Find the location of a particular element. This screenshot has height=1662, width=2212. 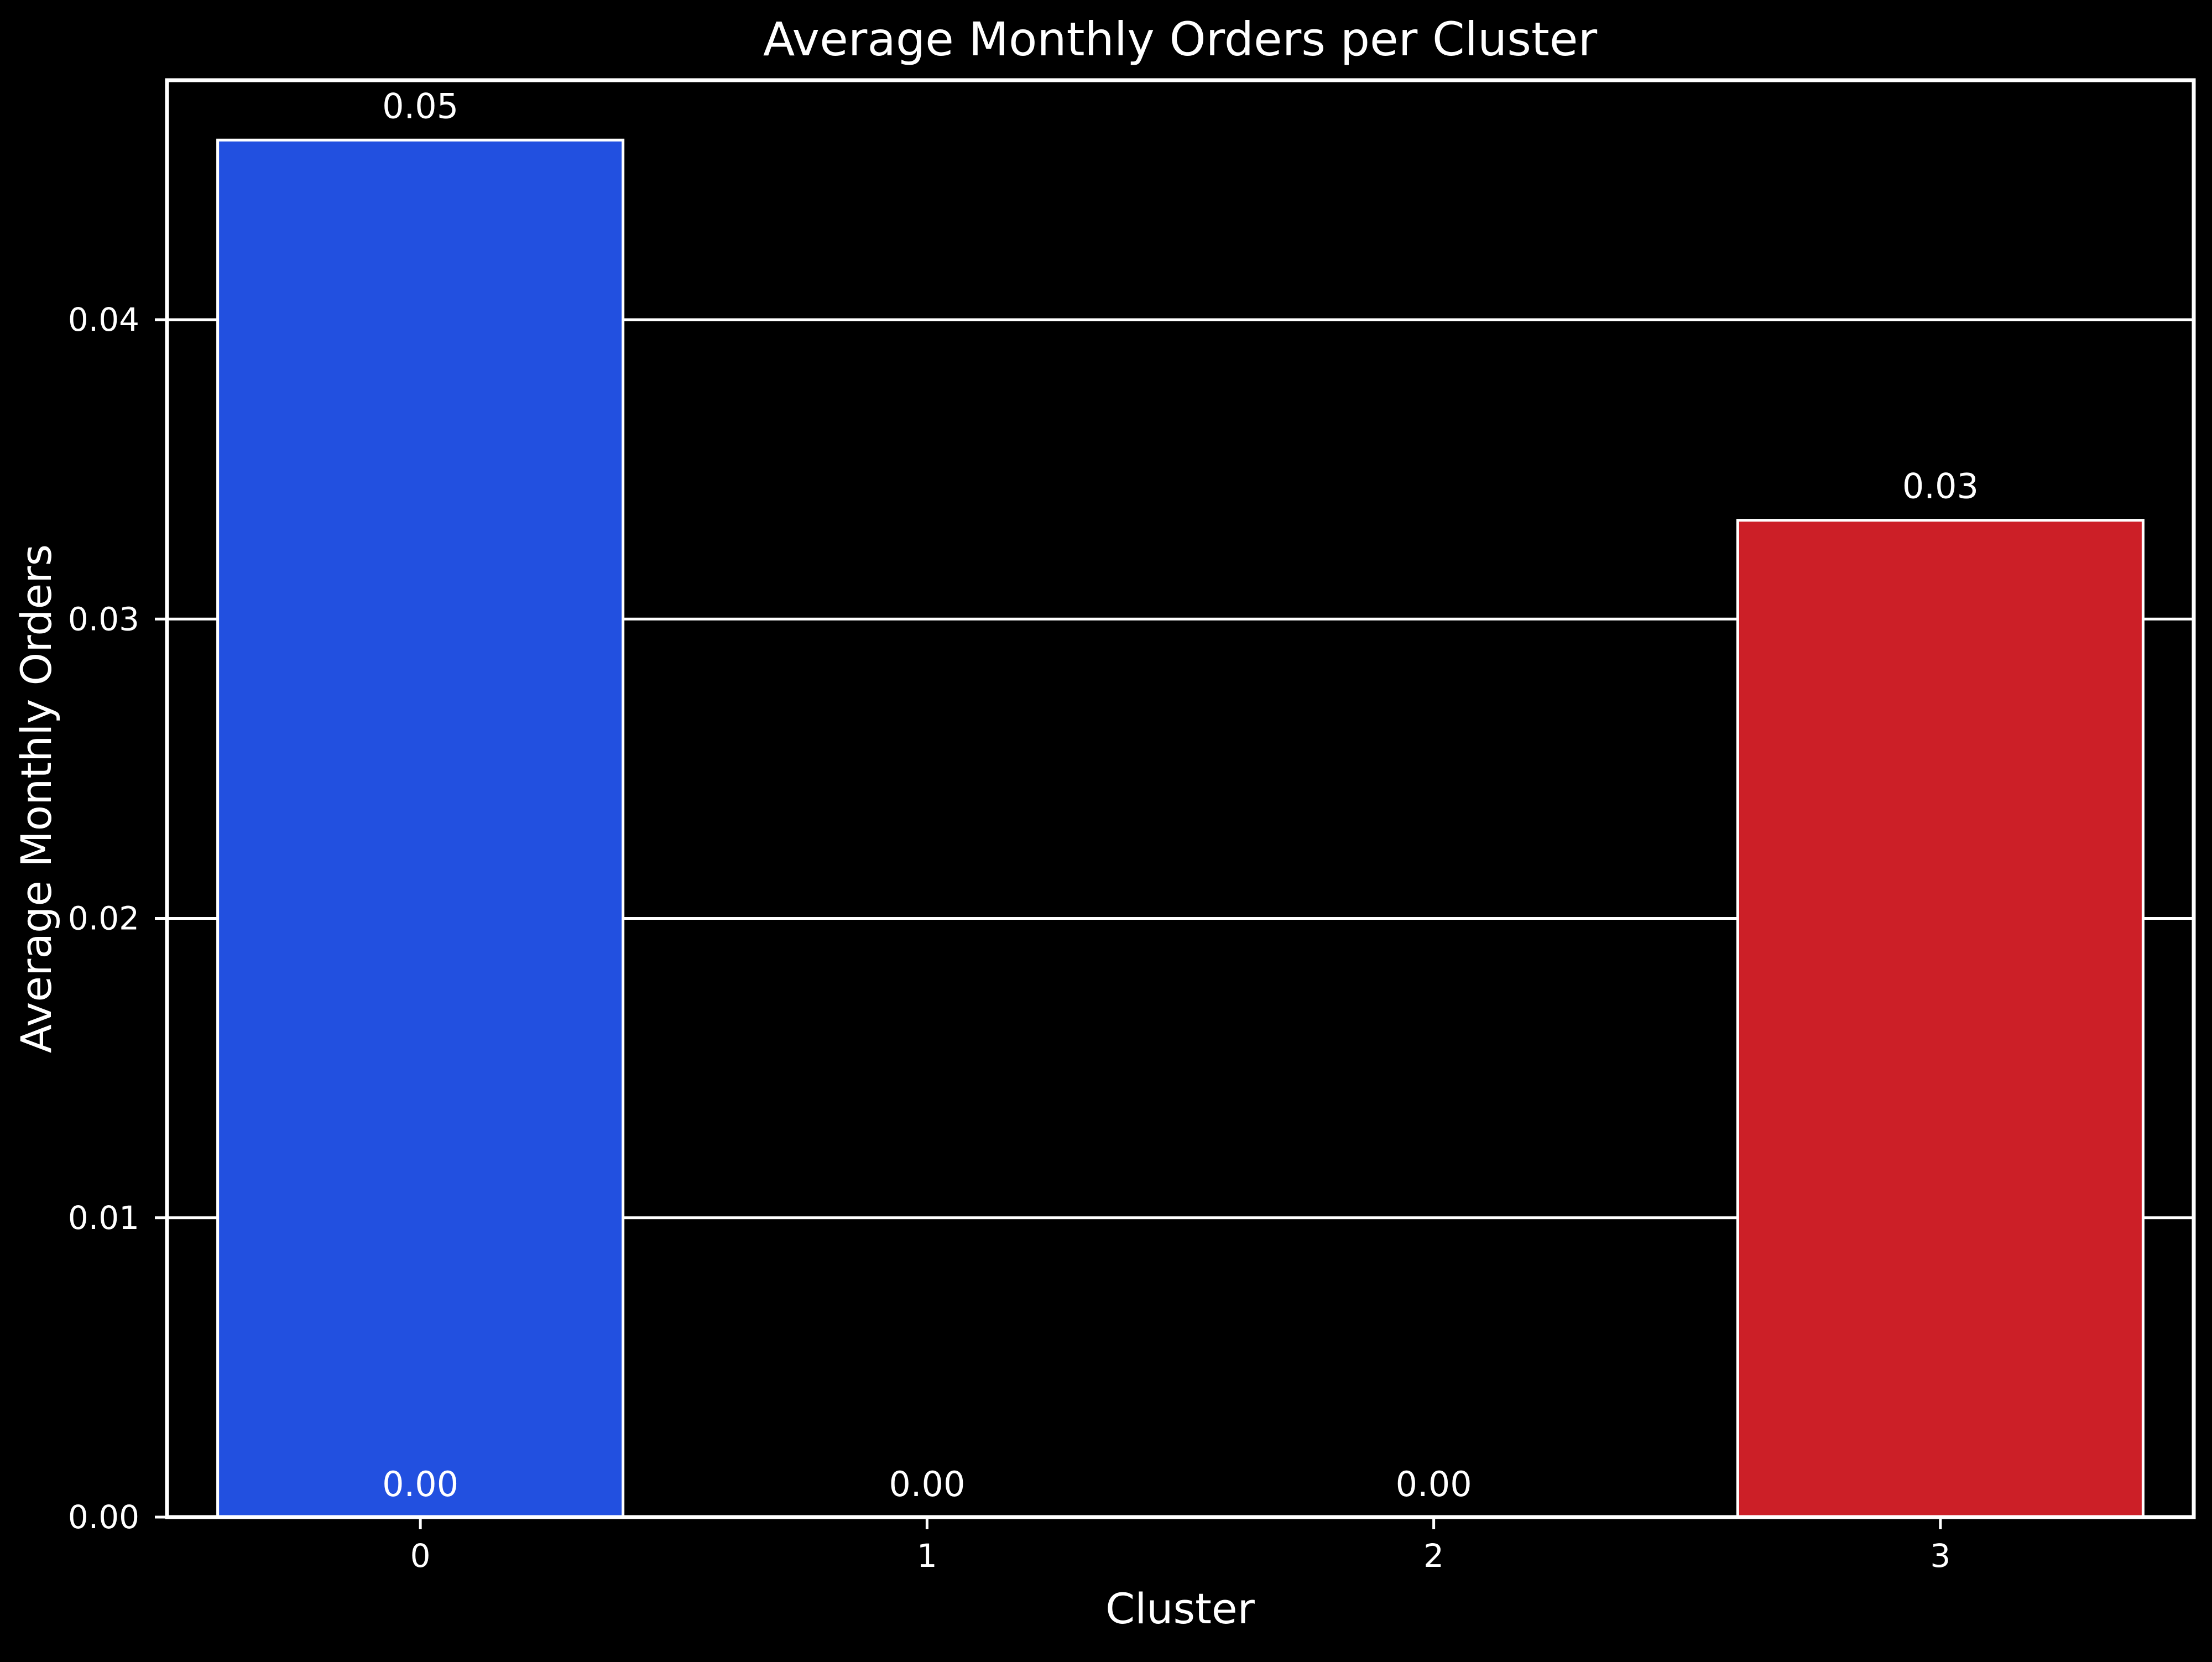

y-tick-label: 0.04 is located at coordinates (104, 319).